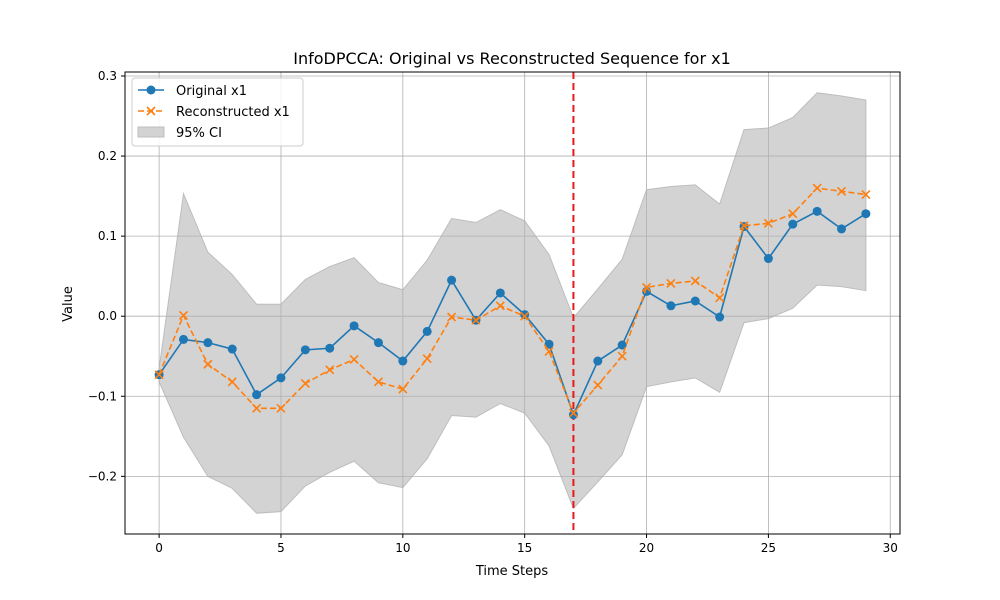 This screenshot has height=600, width=1000. What do you see at coordinates (107, 236) in the screenshot?
I see `y-tick-label: 0.1` at bounding box center [107, 236].